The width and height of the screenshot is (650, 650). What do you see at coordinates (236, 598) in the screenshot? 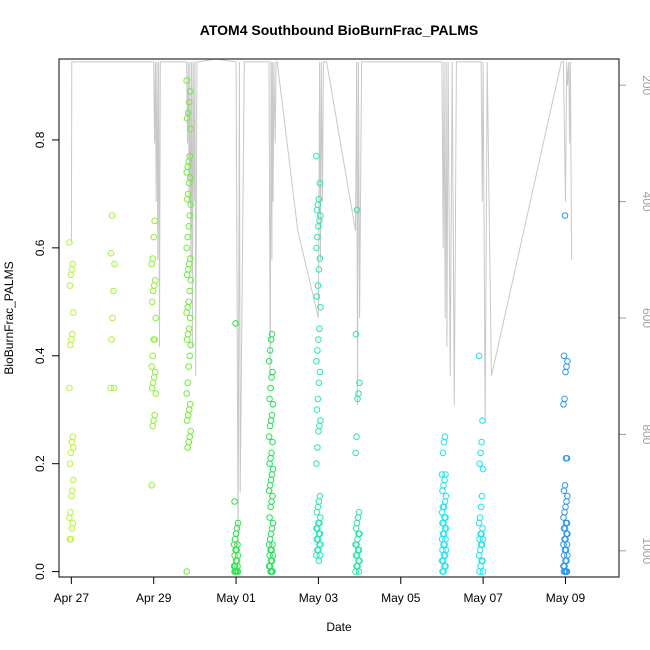
I see `x-tick-label: May 01` at bounding box center [236, 598].